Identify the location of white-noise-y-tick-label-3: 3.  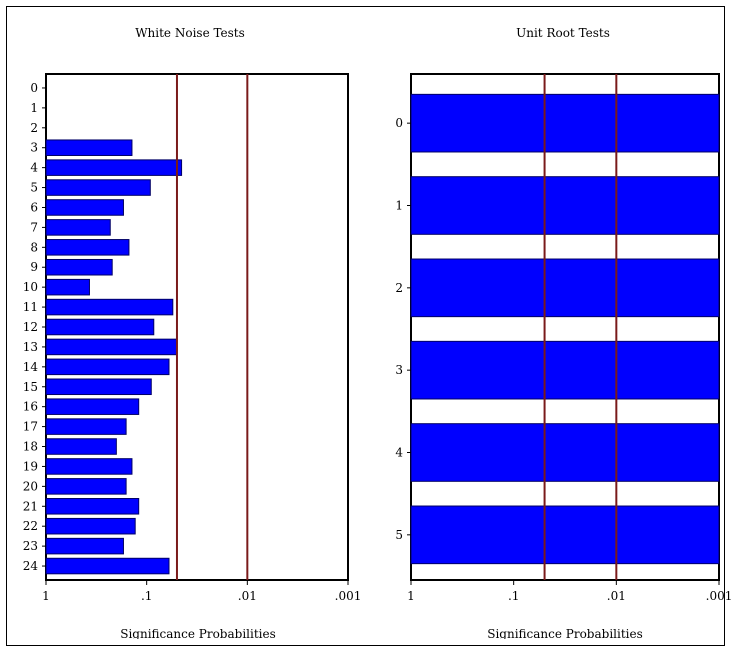
(34, 148).